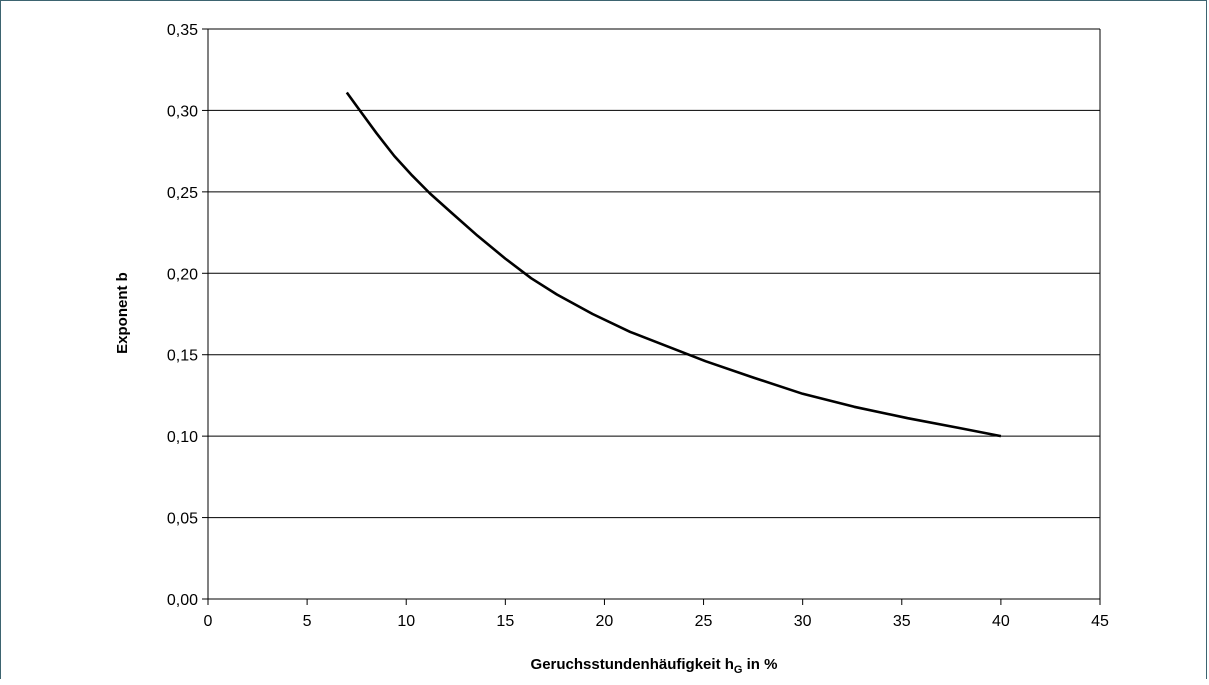  I want to click on y-tick-label: 0,35, so click(182, 30).